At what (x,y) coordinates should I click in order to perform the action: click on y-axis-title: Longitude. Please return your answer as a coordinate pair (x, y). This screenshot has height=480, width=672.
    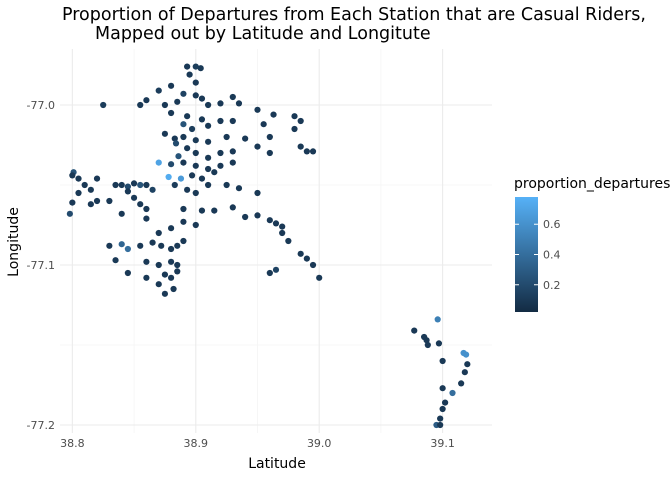
    Looking at the image, I should click on (14, 242).